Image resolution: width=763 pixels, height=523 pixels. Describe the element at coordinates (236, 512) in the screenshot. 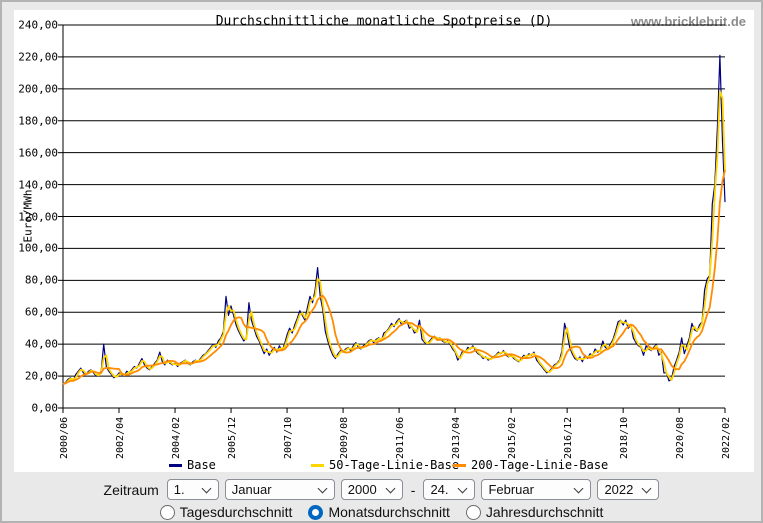

I see `radio-label-text: Tagesdurchschnitt` at that location.